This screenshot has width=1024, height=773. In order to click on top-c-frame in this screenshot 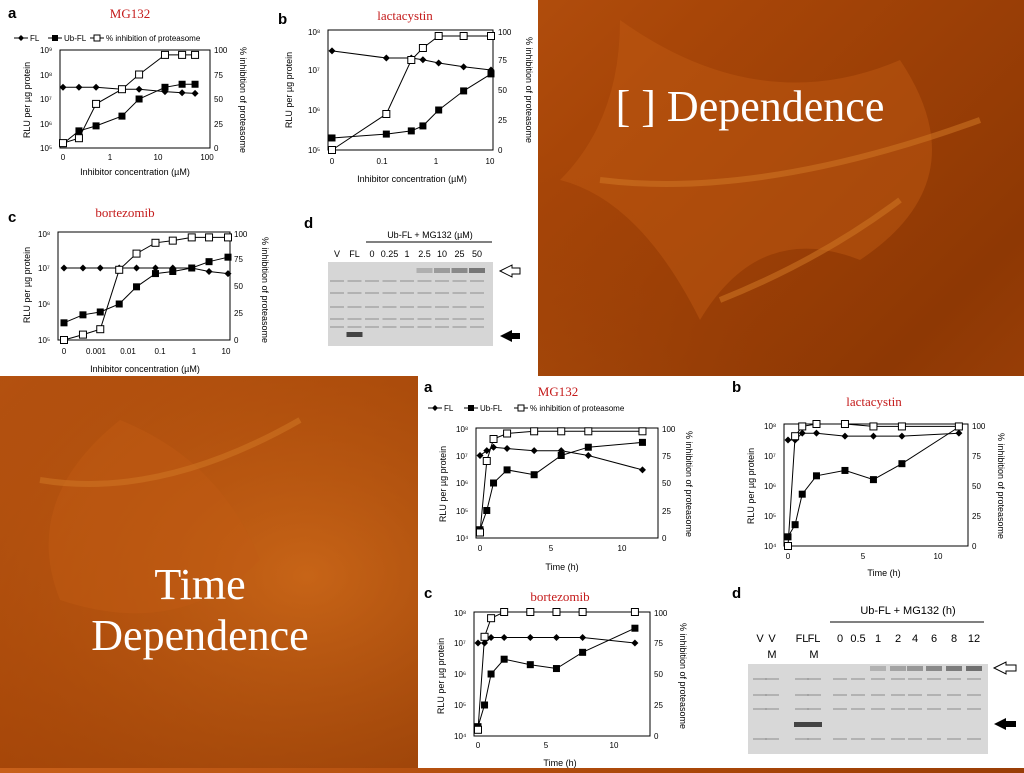, I will do `click(144, 286)`.